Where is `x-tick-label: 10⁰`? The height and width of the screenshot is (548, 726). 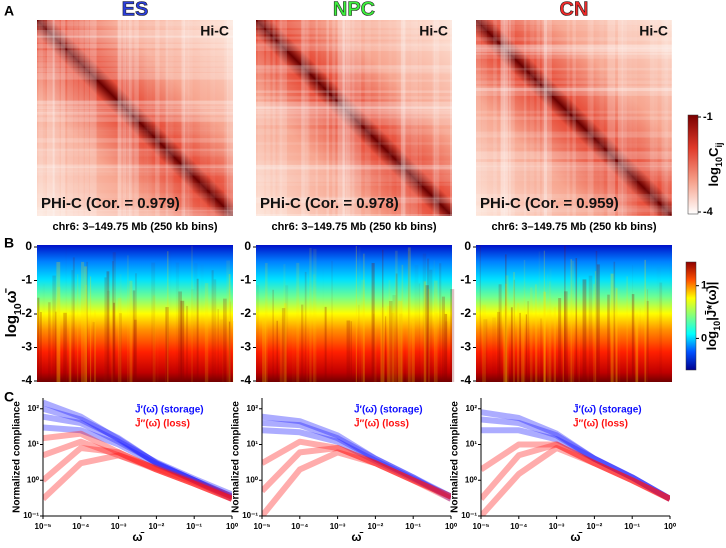
x-tick-label: 10⁰ is located at coordinates (232, 526).